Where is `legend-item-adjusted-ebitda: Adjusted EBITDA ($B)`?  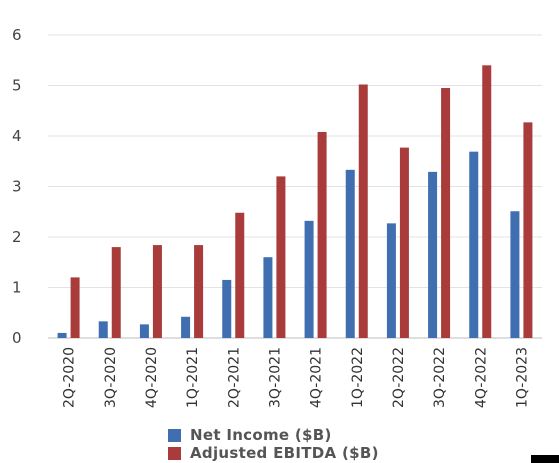 legend-item-adjusted-ebitda: Adjusted EBITDA ($B) is located at coordinates (273, 453).